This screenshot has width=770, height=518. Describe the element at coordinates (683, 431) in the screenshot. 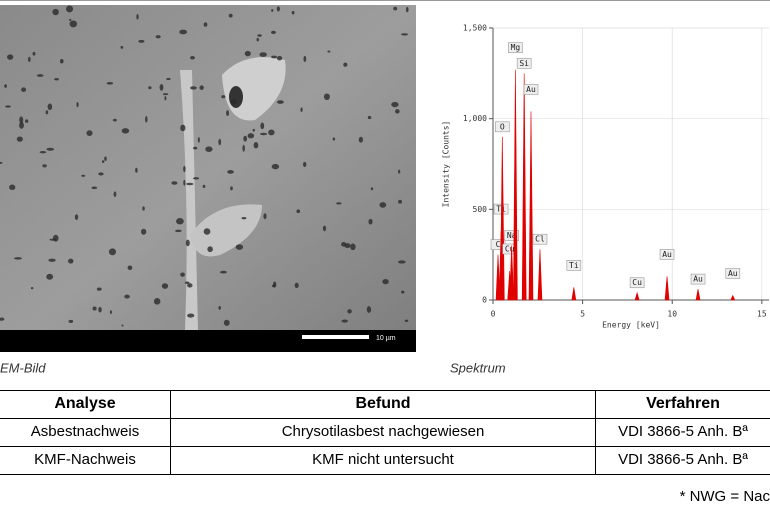

I see `table-cell: VDI 3866-5 Anh. Bª` at that location.